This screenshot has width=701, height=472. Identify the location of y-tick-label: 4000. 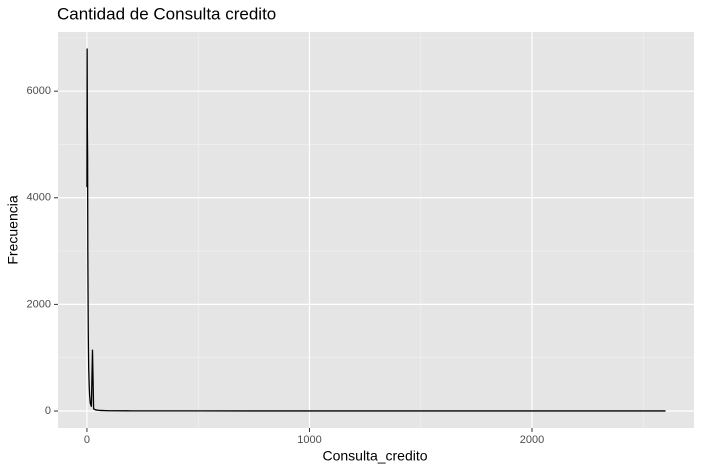
(39, 198).